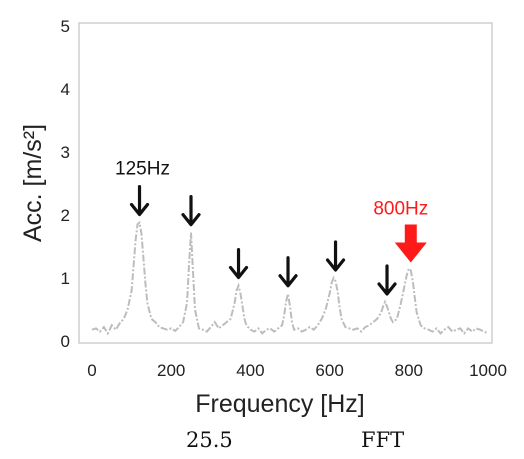 The height and width of the screenshot is (459, 524). I want to click on x-tick-label: 0, so click(91, 370).